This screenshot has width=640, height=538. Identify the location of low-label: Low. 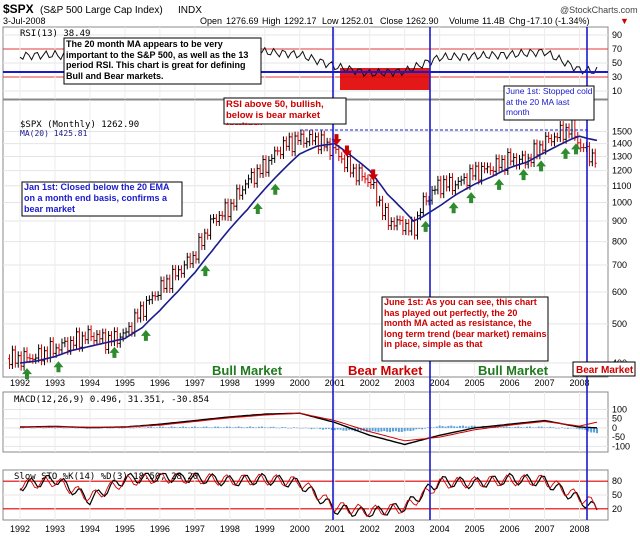
(330, 21).